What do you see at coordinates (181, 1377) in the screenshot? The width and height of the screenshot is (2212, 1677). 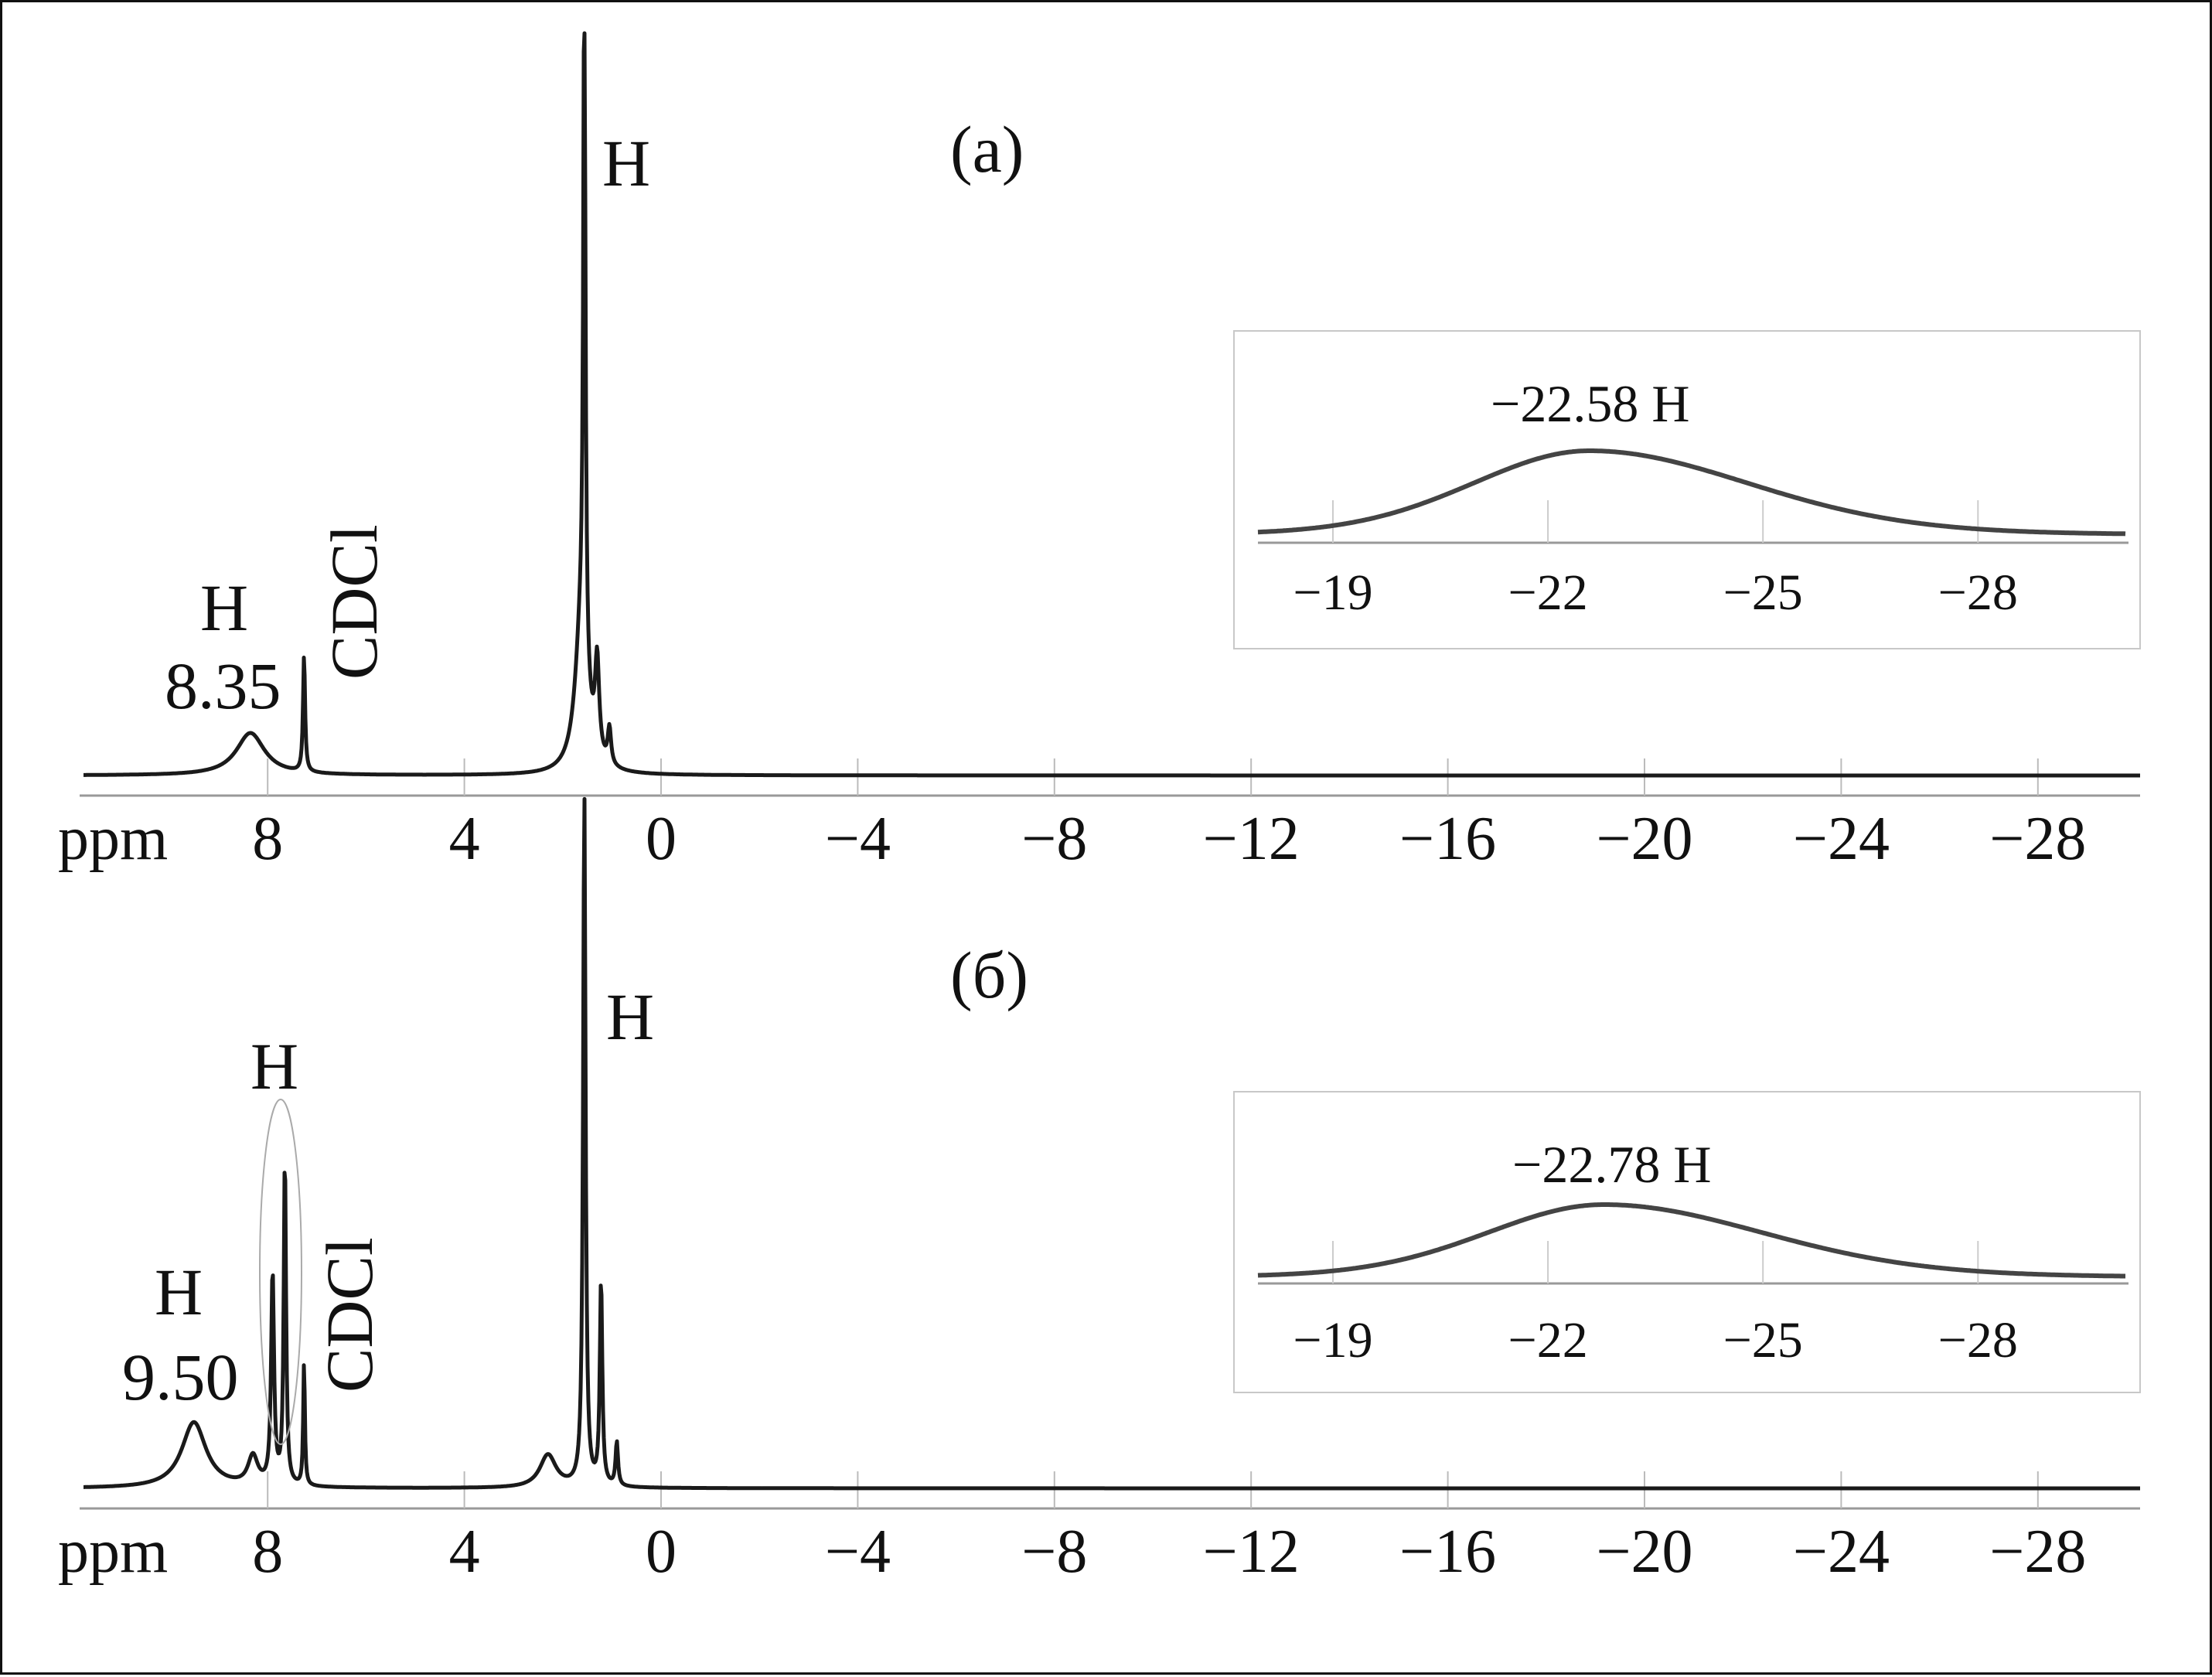 I see `meso-shift-value: 9.50` at bounding box center [181, 1377].